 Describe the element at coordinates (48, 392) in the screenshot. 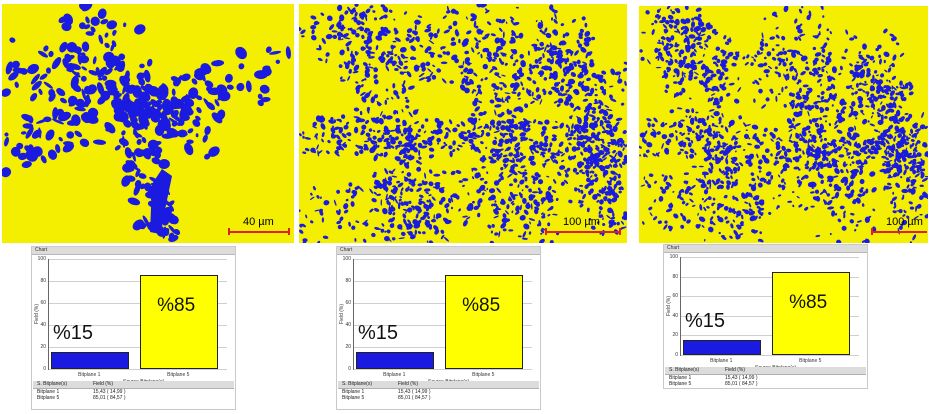

I see `table-cell: Bitplane 1` at that location.